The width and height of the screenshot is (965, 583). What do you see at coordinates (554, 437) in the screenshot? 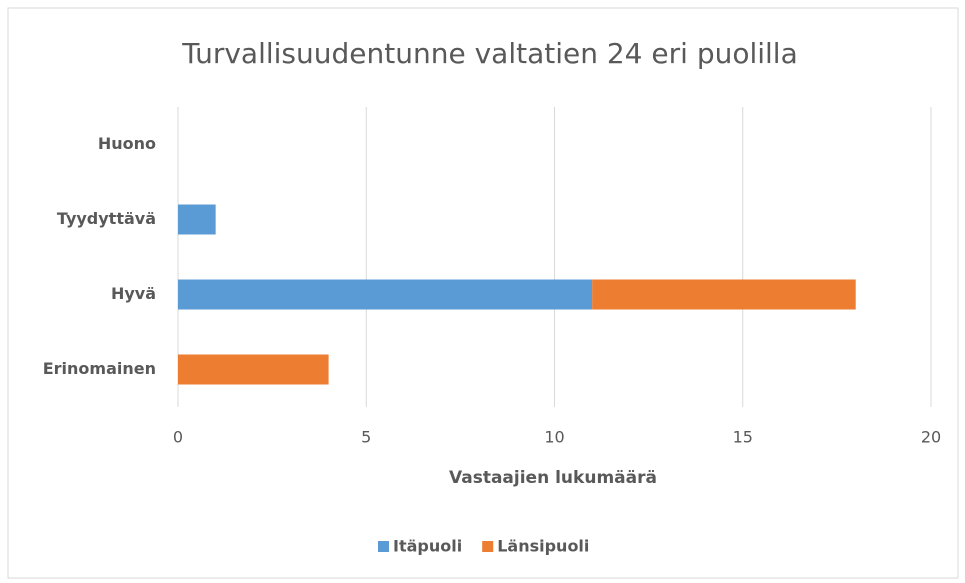
I see `x-tick-label: 10` at bounding box center [554, 437].